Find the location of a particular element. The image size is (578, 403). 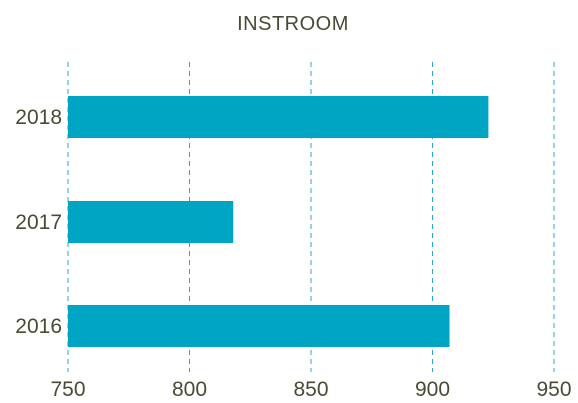

x-tick-label: 950 is located at coordinates (553, 389).